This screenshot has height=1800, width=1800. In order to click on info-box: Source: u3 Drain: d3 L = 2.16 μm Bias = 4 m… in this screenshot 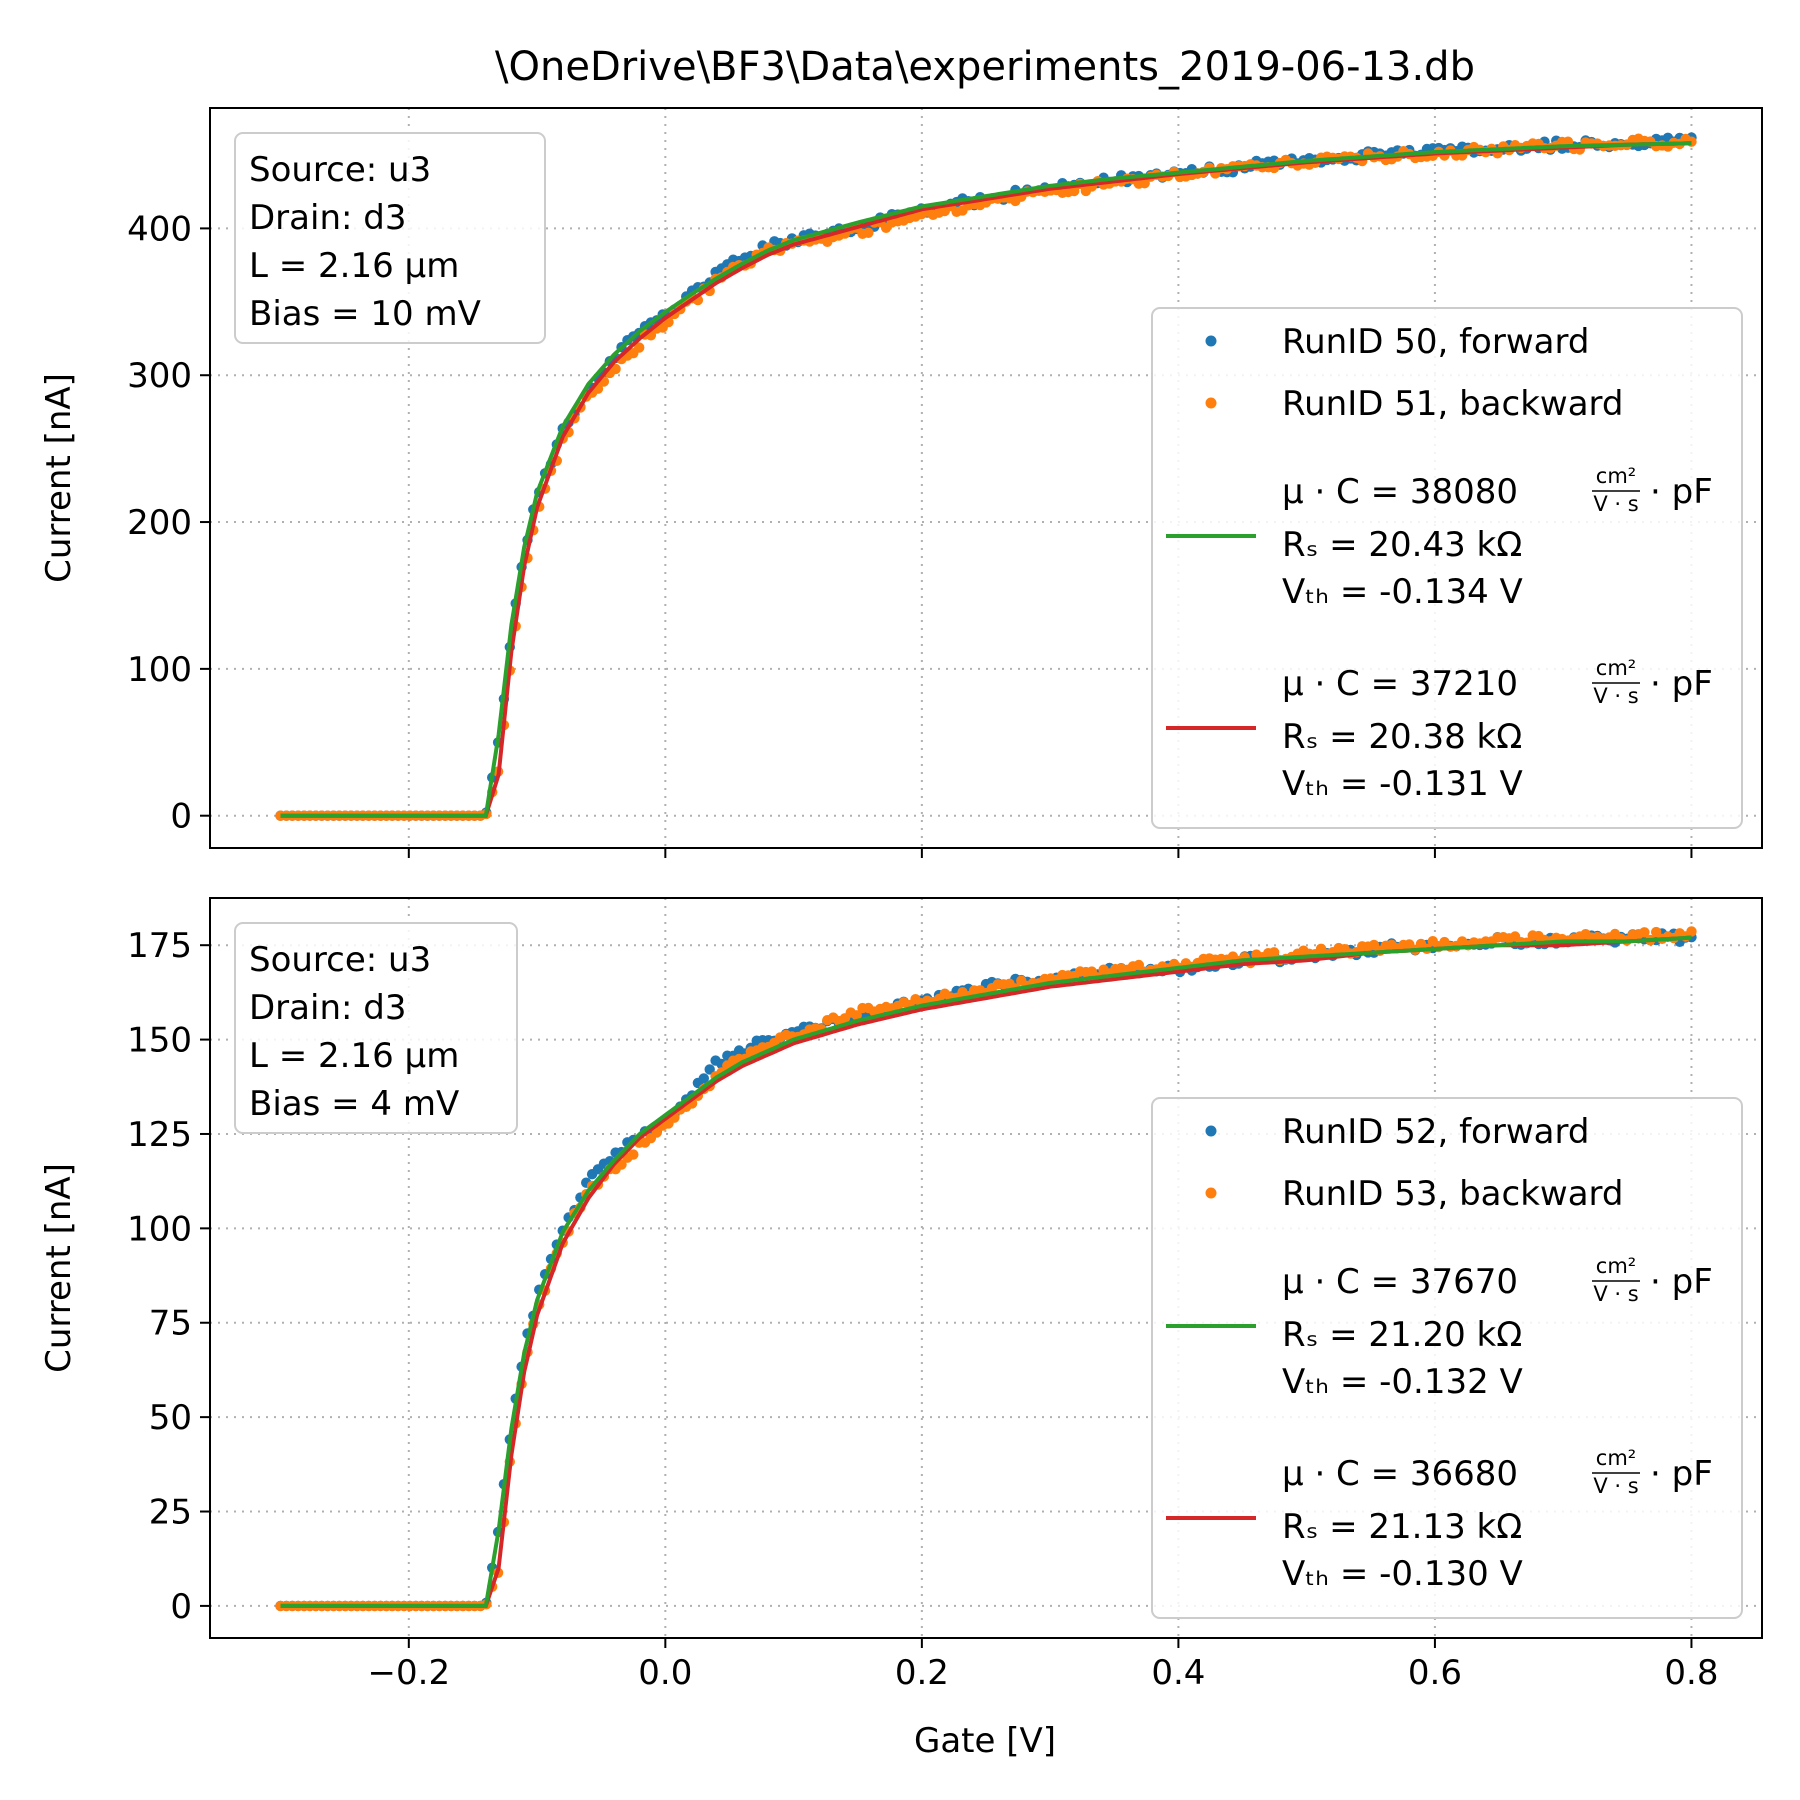, I will do `click(376, 1028)`.